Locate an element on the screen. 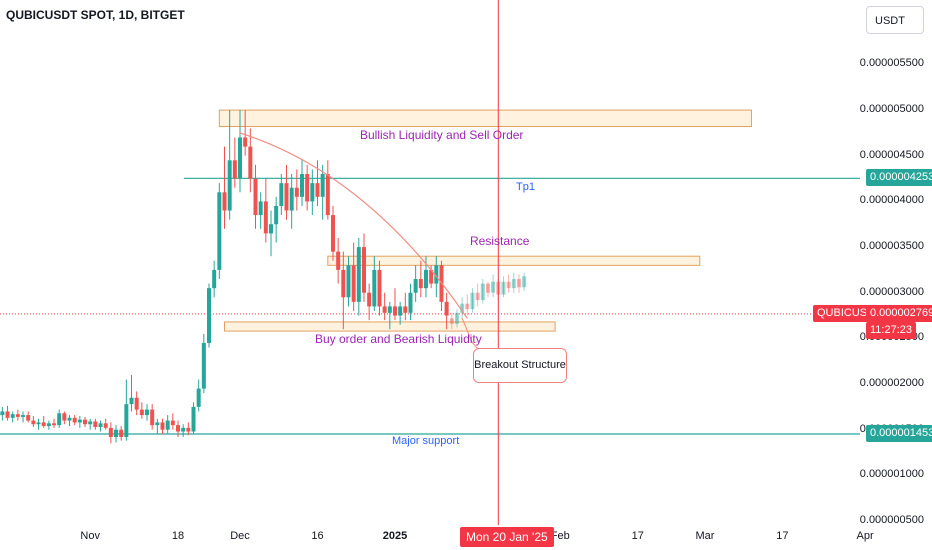  level-label-tp1: Tp1 is located at coordinates (525, 187).